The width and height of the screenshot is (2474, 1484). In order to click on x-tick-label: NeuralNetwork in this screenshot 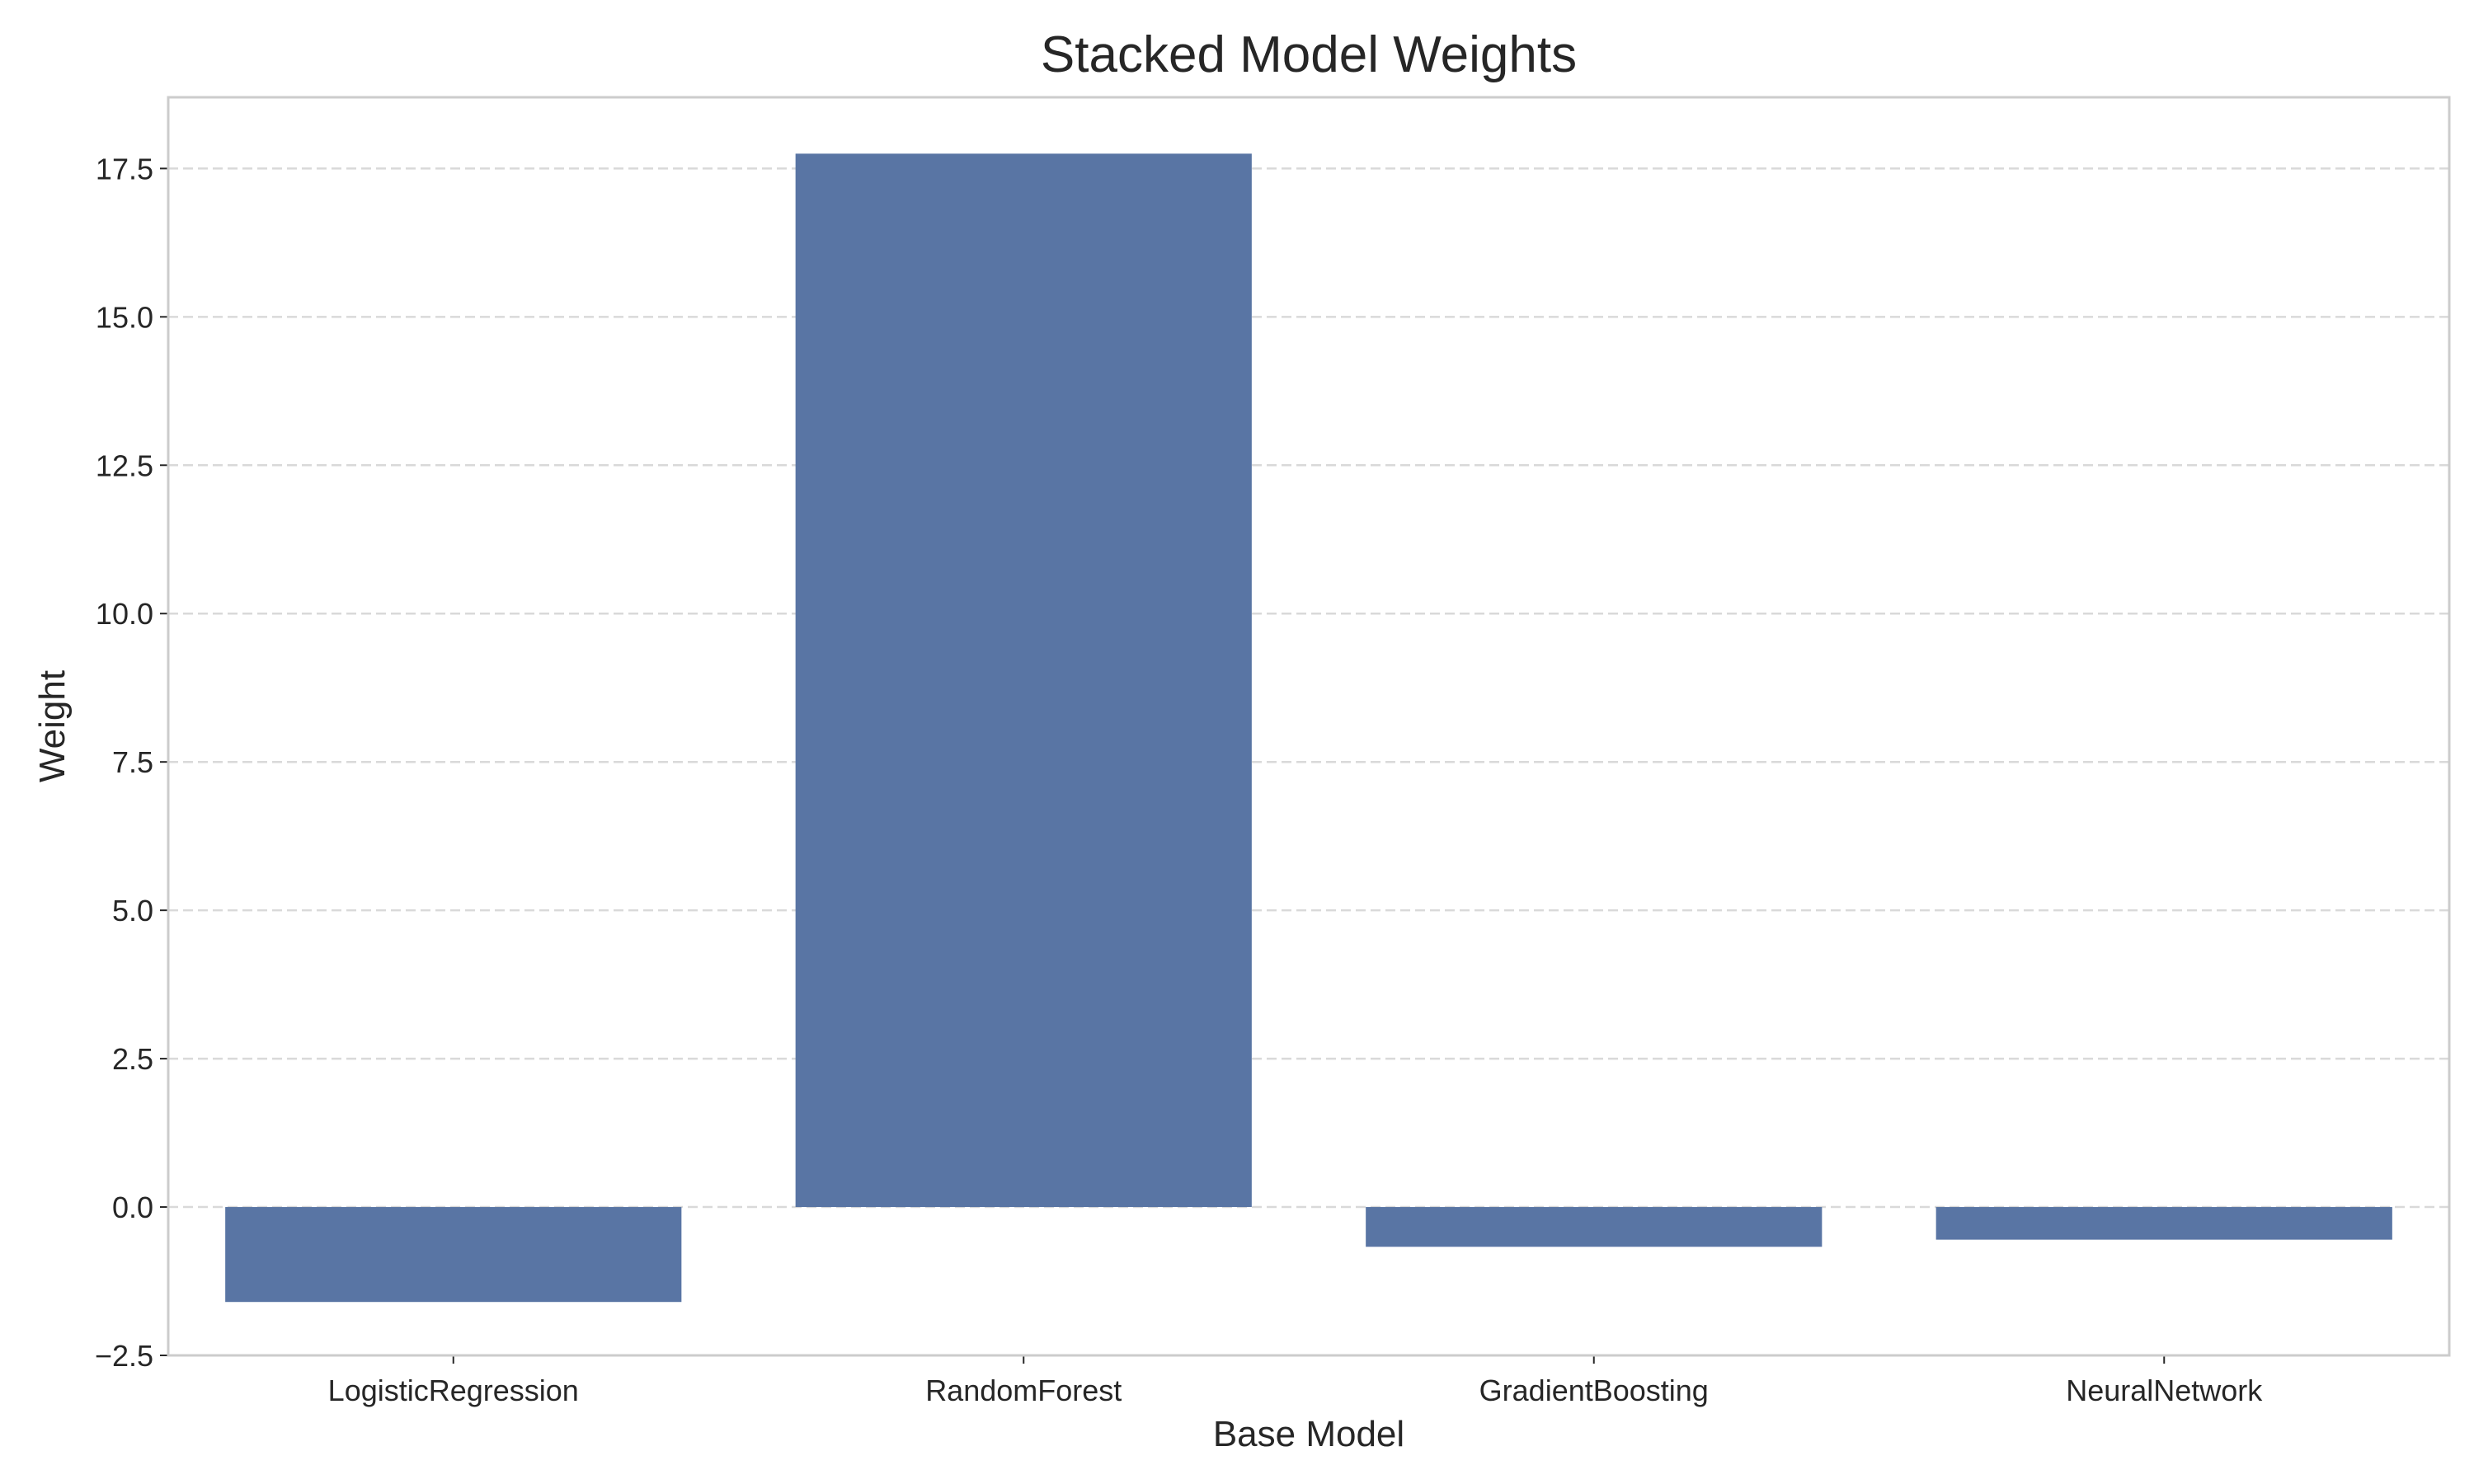, I will do `click(2164, 1390)`.